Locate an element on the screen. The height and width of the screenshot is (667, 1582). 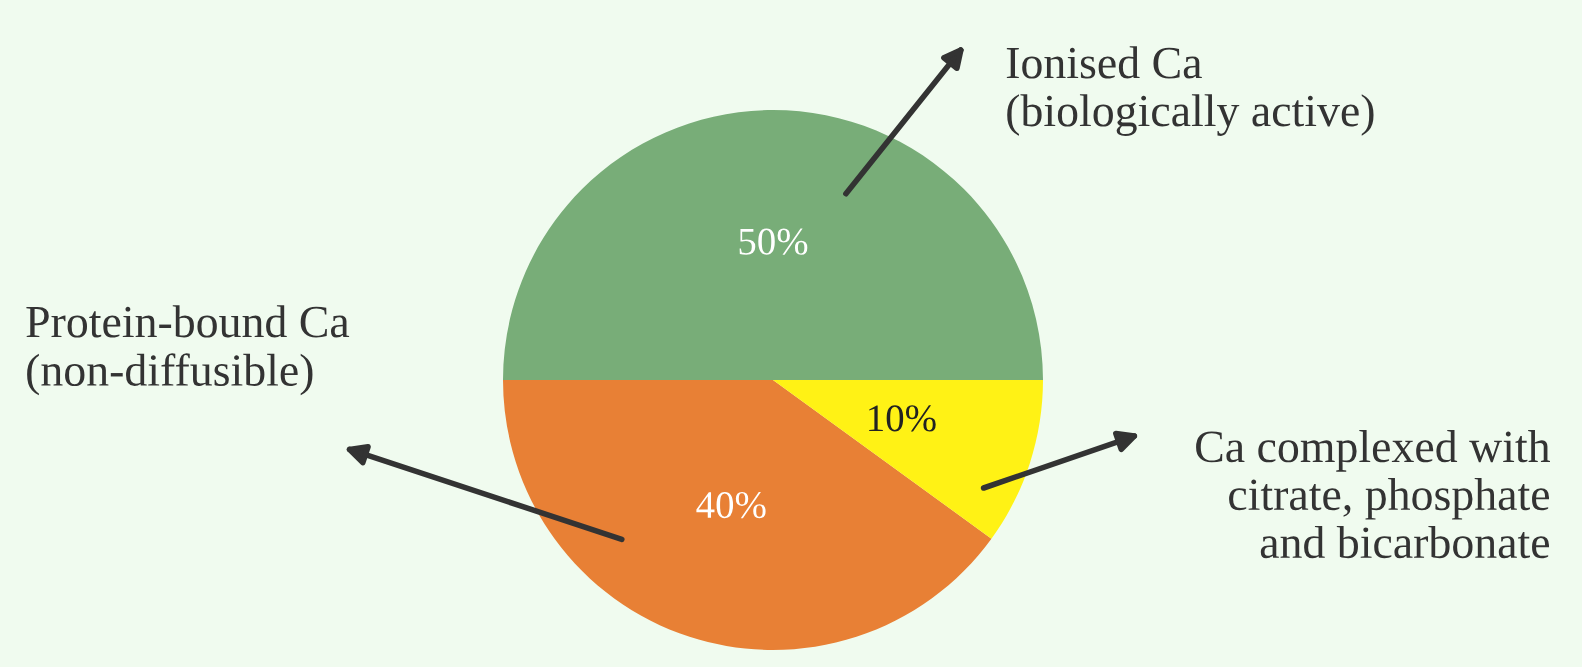
slice-label: Protein-bound Ca (non-diffusible) is located at coordinates (188, 350).